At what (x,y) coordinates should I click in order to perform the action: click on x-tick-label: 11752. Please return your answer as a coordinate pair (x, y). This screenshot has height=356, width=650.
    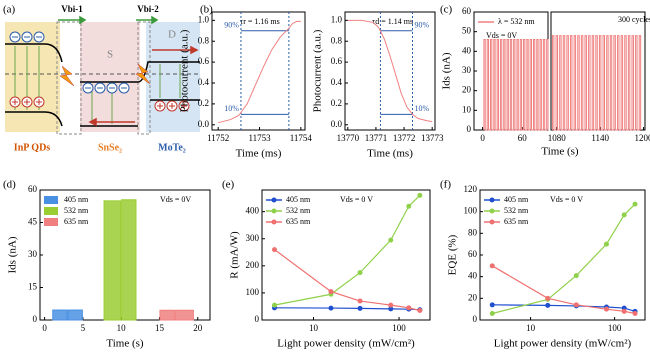
    Looking at the image, I should click on (218, 138).